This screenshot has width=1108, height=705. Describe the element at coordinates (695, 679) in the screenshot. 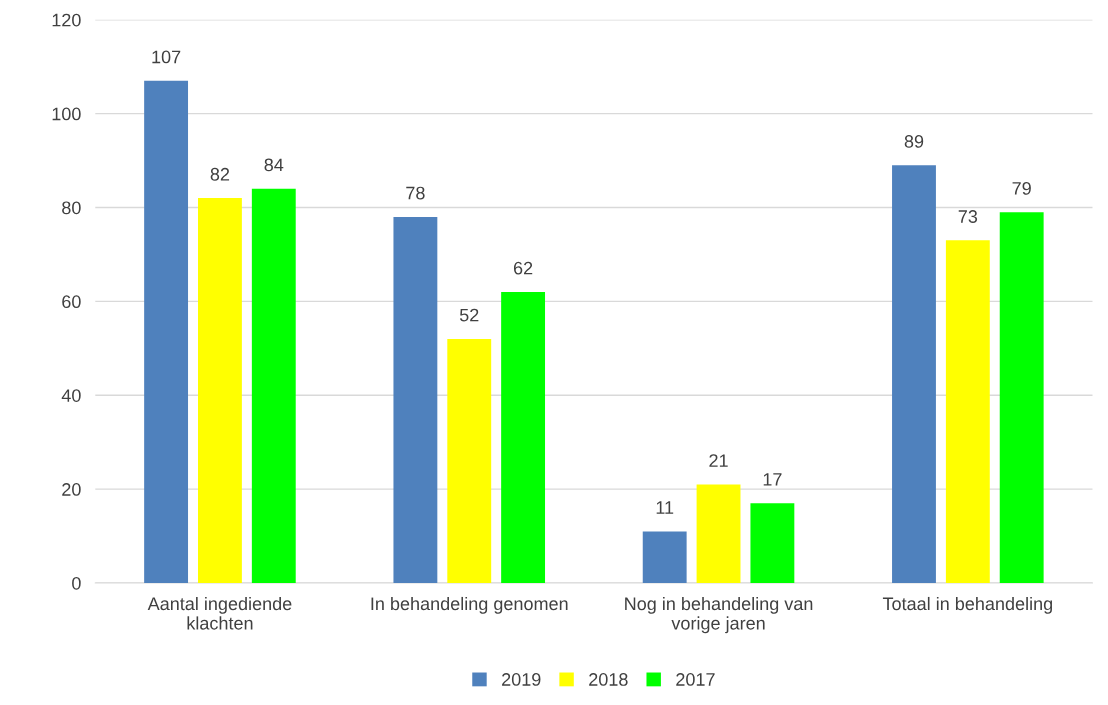

I see `legend-label: 2017` at that location.